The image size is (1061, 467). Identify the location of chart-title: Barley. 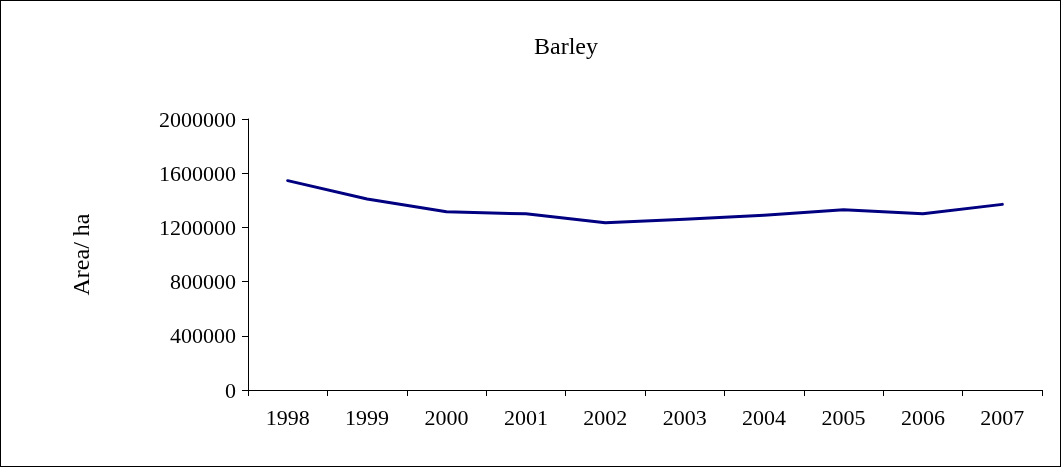
(566, 46).